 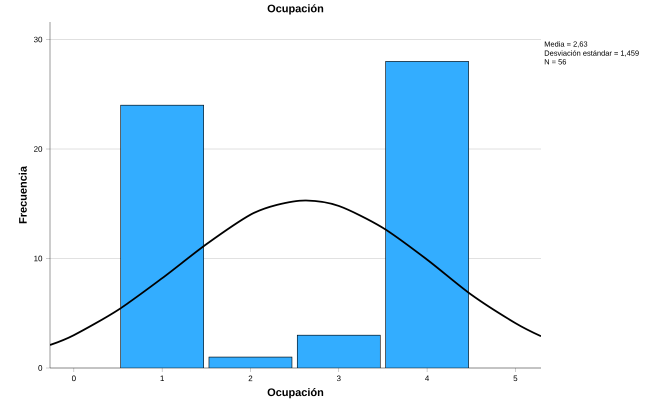 I want to click on chart-title: Ocupación, so click(x=296, y=9).